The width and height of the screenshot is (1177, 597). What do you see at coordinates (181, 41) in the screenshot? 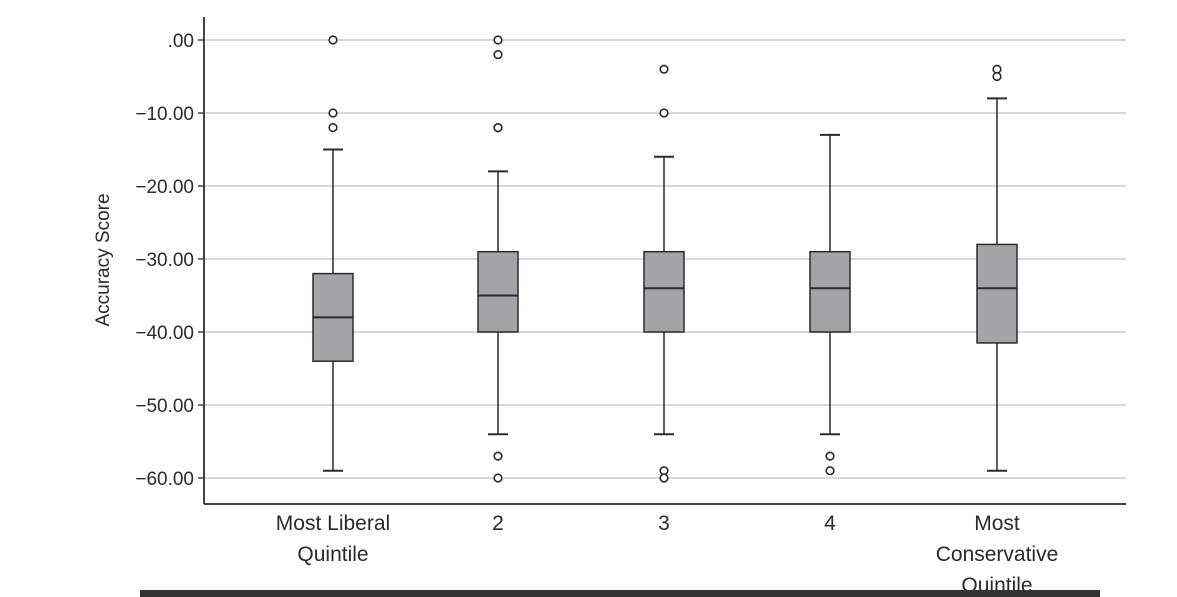
I see `y-tick-label: .00` at bounding box center [181, 41].